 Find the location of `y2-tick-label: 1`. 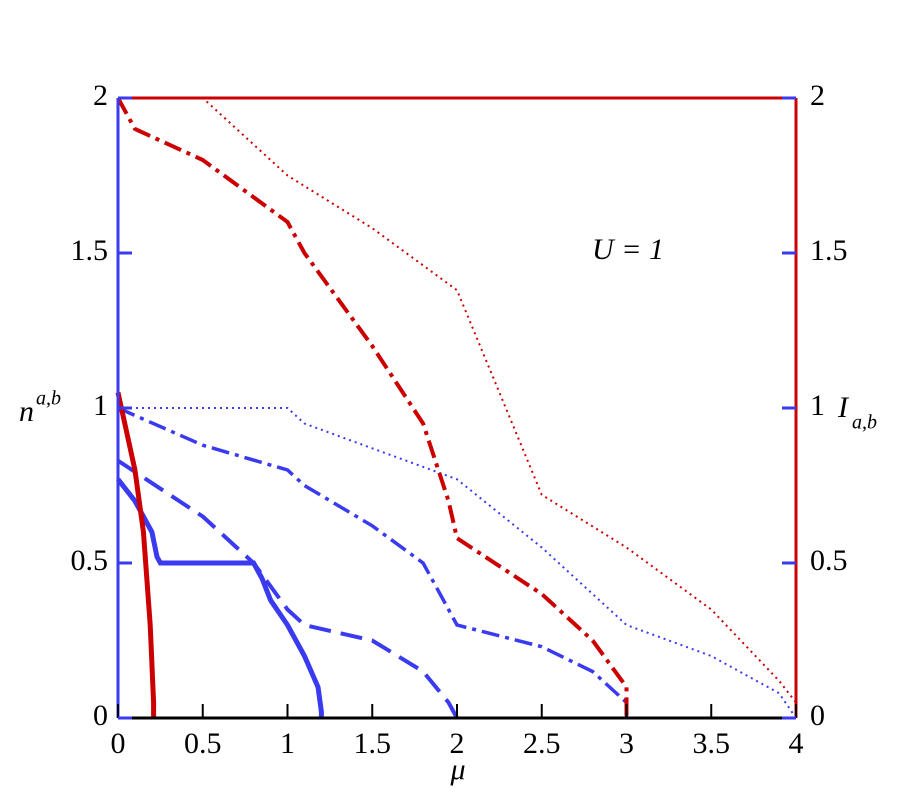

y2-tick-label: 1 is located at coordinates (817, 405).